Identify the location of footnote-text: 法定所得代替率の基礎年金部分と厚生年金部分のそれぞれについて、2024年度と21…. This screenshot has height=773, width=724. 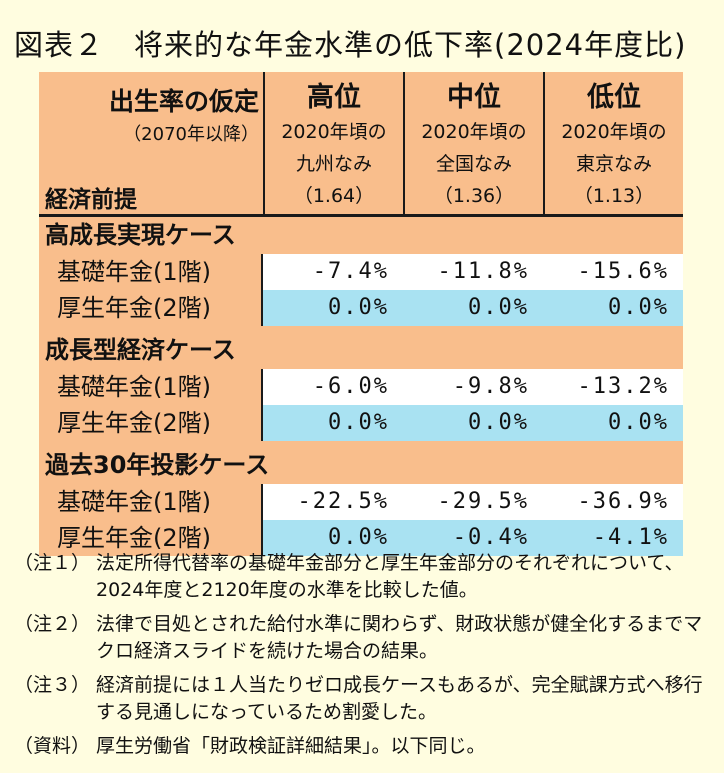
(390, 576).